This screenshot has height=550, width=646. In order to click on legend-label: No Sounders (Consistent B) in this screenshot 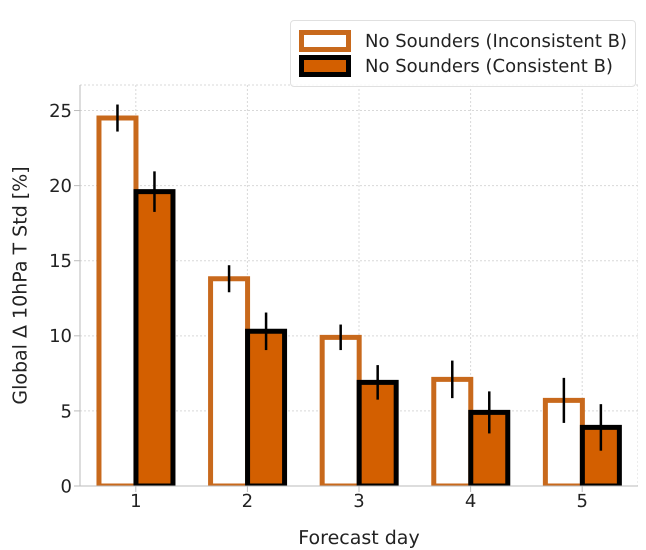, I will do `click(489, 66)`.